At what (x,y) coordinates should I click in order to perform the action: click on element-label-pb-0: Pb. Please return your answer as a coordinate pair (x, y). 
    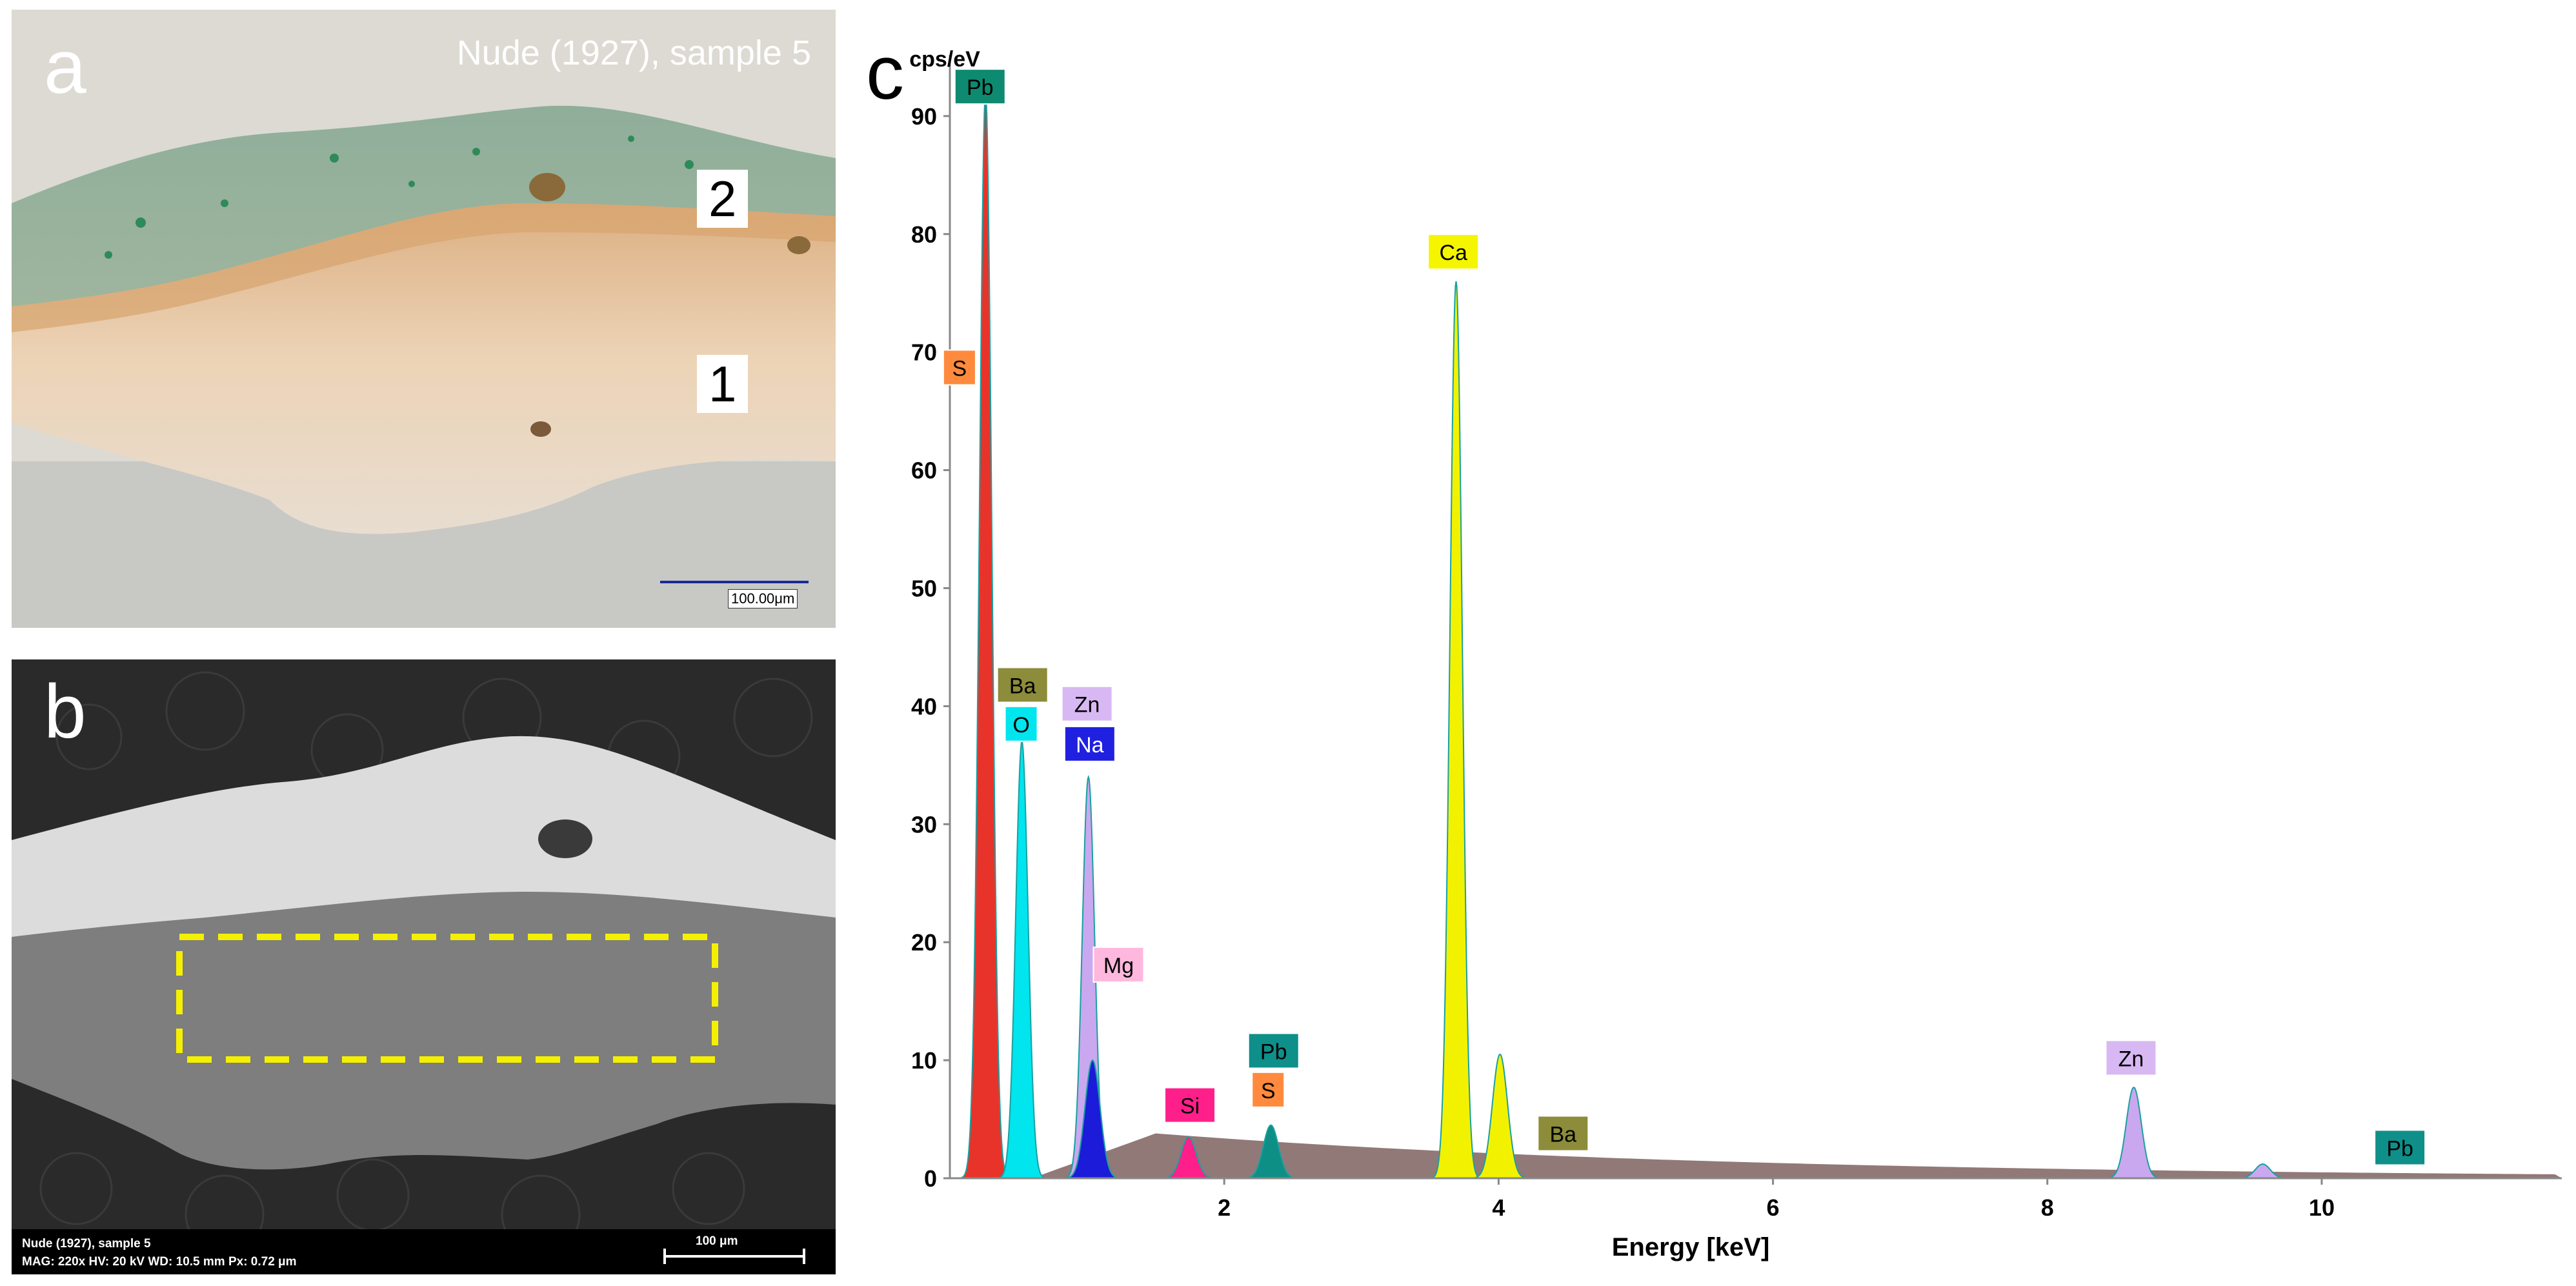
    Looking at the image, I should click on (980, 88).